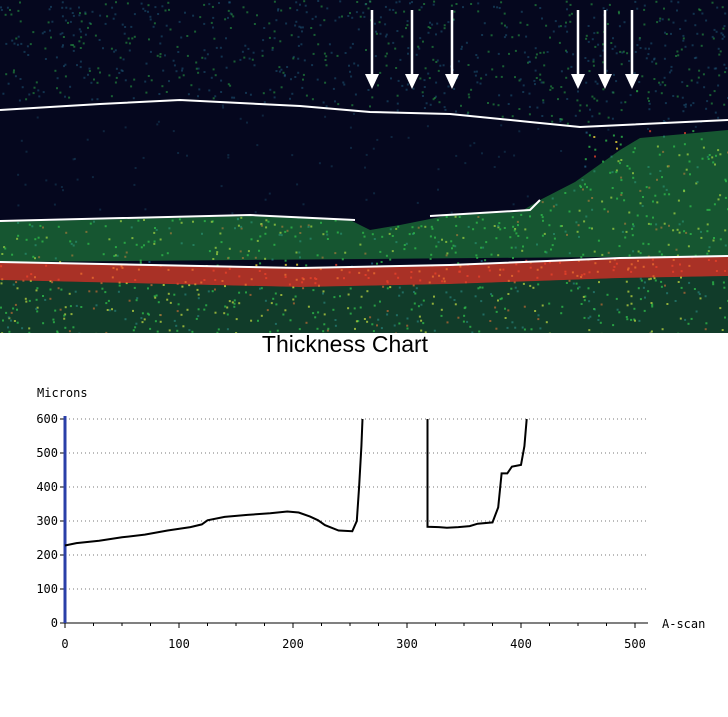  What do you see at coordinates (635, 644) in the screenshot?
I see `x-tick-label: 500` at bounding box center [635, 644].